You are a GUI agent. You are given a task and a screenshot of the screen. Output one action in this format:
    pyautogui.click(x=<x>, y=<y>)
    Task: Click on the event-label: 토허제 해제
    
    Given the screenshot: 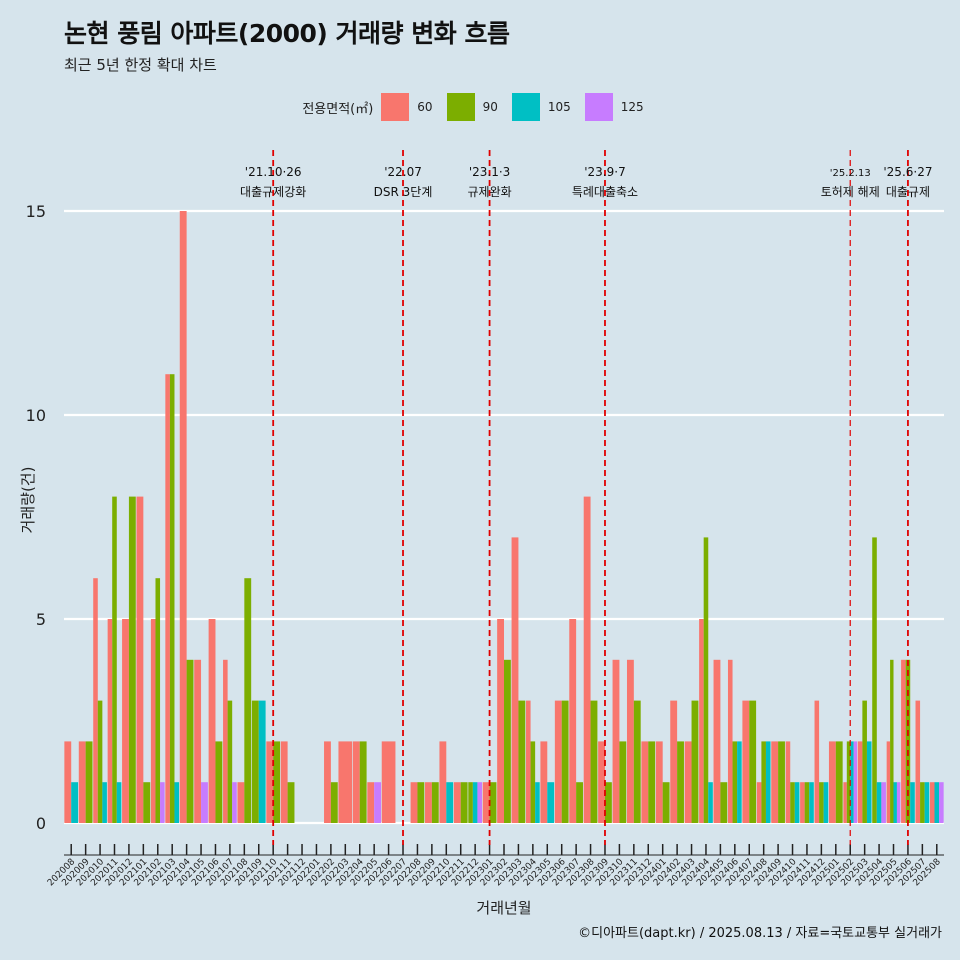 What is the action you would take?
    pyautogui.click(x=850, y=192)
    